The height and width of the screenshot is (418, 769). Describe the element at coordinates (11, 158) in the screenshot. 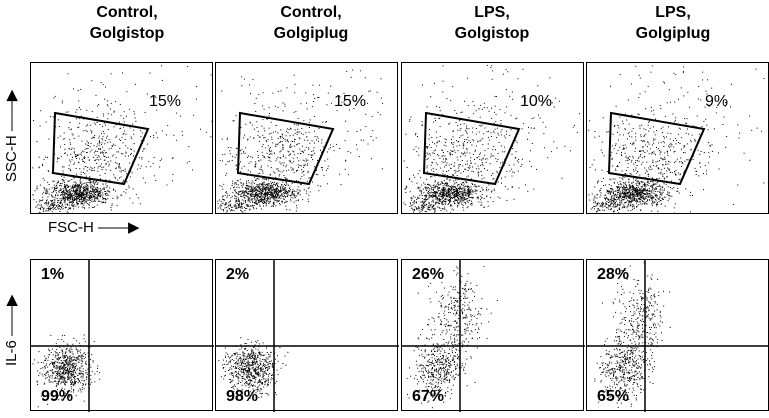

I see `scatter-y-axis-text: SSC-H` at that location.